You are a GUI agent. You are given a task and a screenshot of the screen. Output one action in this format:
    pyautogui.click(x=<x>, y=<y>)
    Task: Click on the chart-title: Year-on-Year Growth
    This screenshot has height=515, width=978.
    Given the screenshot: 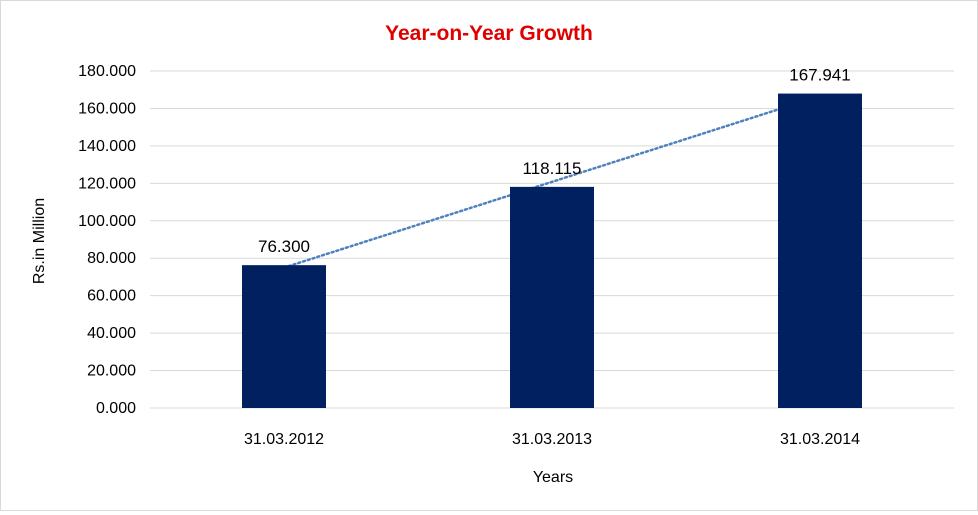 What is the action you would take?
    pyautogui.click(x=489, y=33)
    